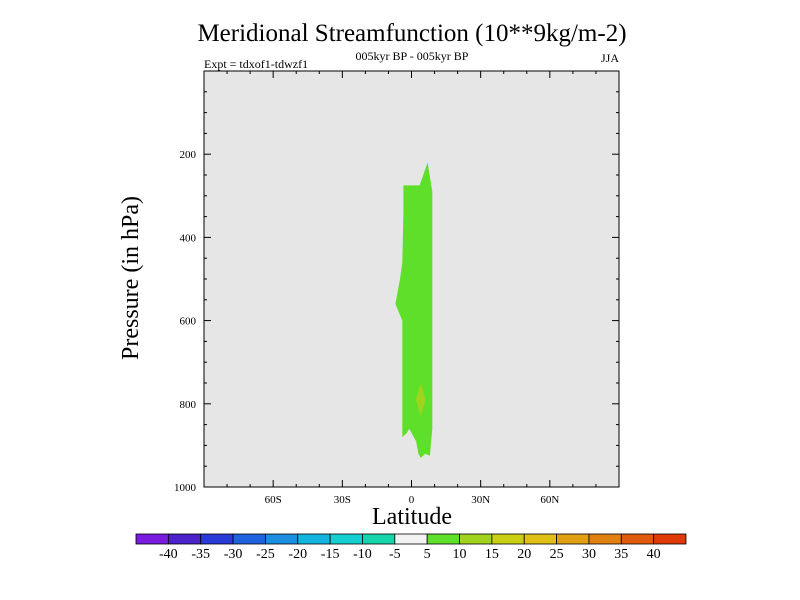  Describe the element at coordinates (549, 500) in the screenshot. I see `x-tick-label: 60N` at that location.